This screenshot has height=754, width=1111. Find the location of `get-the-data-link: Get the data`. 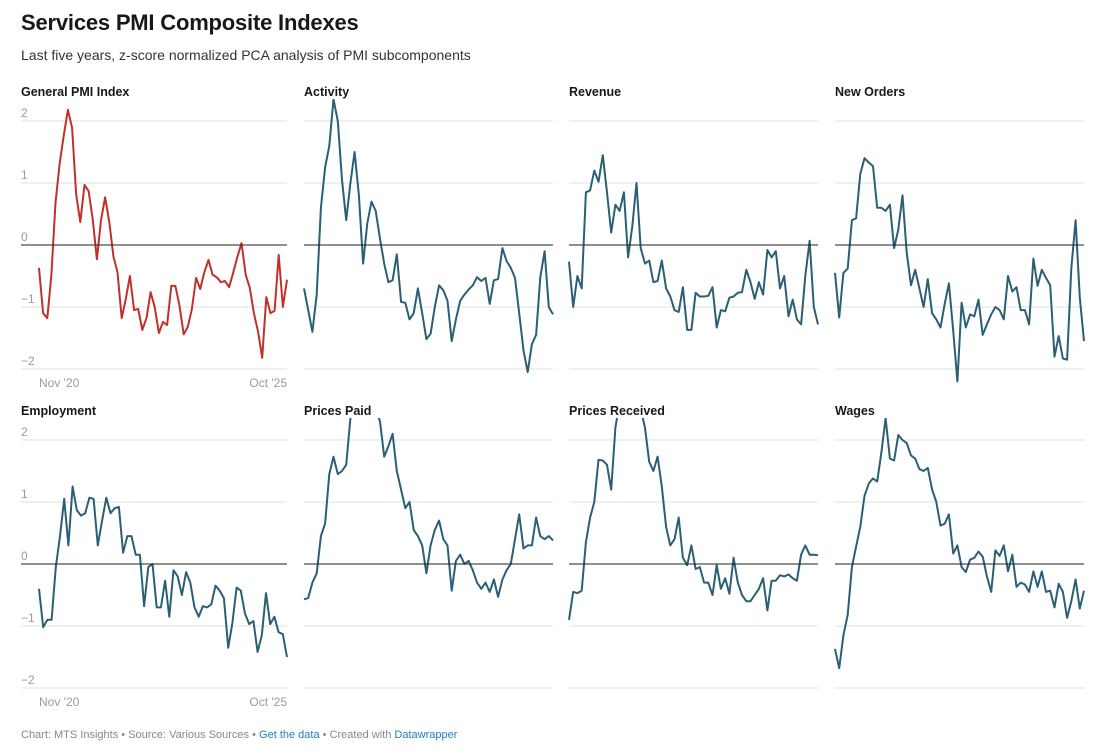

get-the-data-link: Get the data is located at coordinates (289, 735).